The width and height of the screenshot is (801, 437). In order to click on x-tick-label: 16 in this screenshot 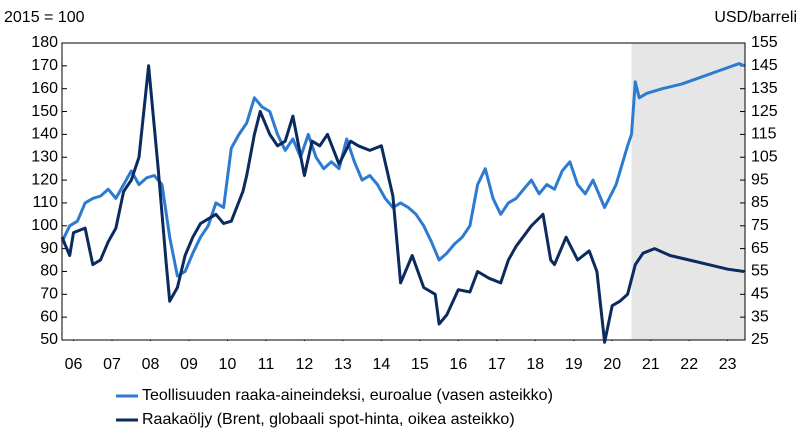, I will do `click(458, 364)`.